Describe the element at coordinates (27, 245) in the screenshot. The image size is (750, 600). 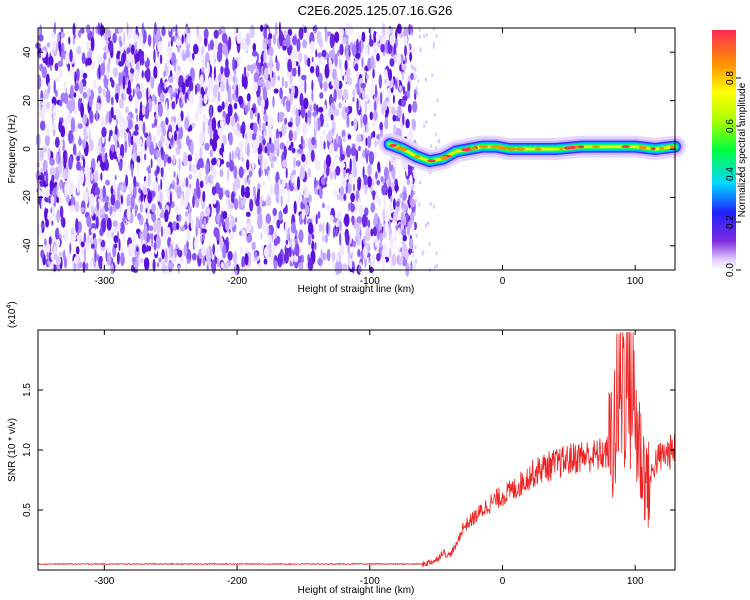
I see `y-tick-label: -40` at that location.